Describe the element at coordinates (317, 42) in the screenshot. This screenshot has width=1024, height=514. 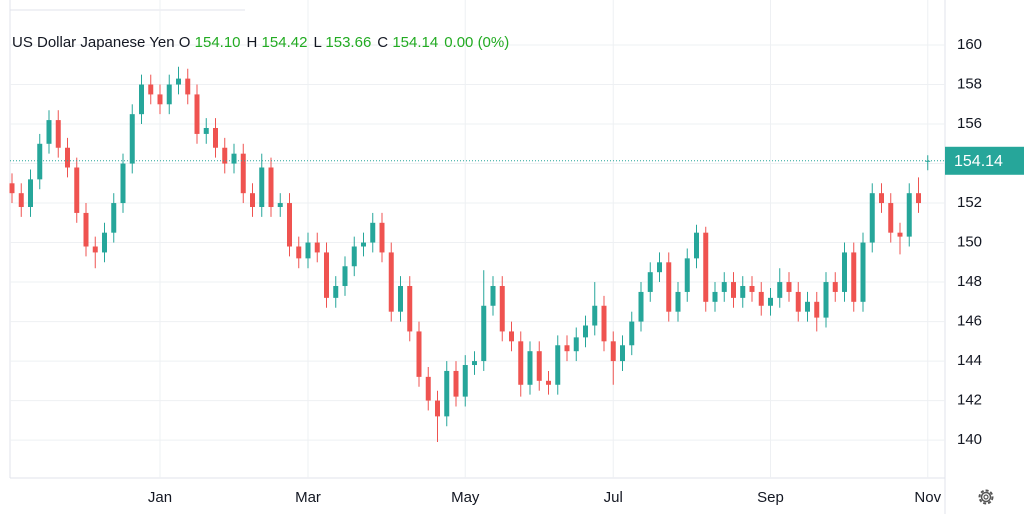
I see `legend-label: L` at that location.